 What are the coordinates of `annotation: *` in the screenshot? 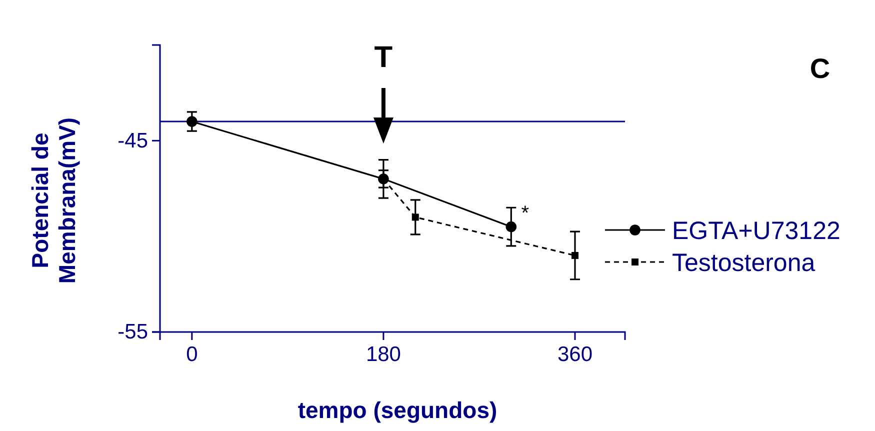 It's located at (525, 213).